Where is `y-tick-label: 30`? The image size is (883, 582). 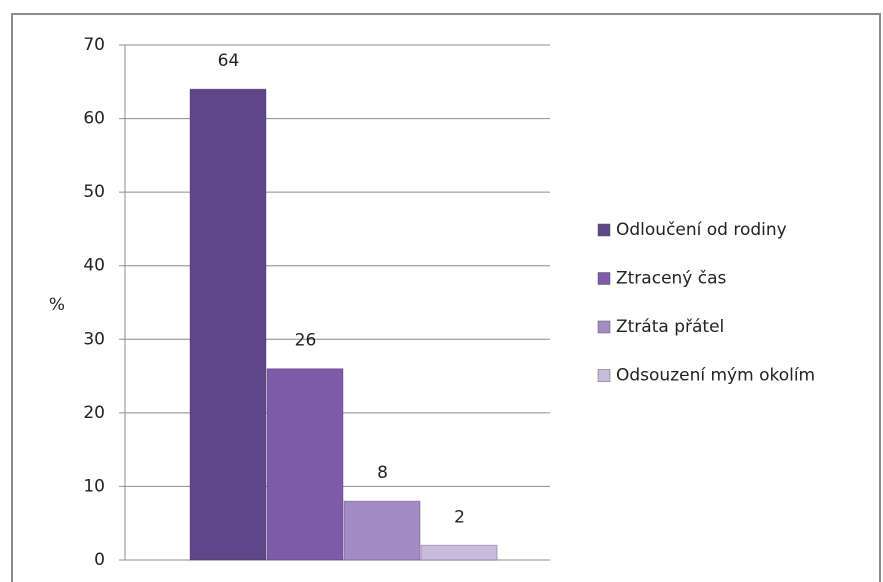 y-tick-label: 30 is located at coordinates (94, 339).